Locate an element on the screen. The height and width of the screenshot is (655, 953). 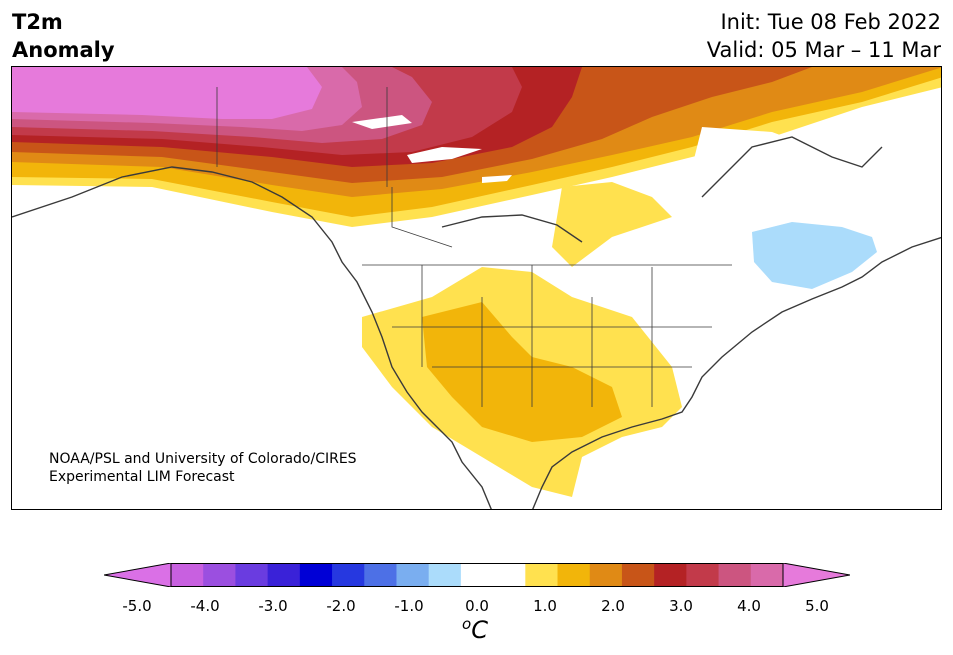
colorbar is located at coordinates (477, 575).